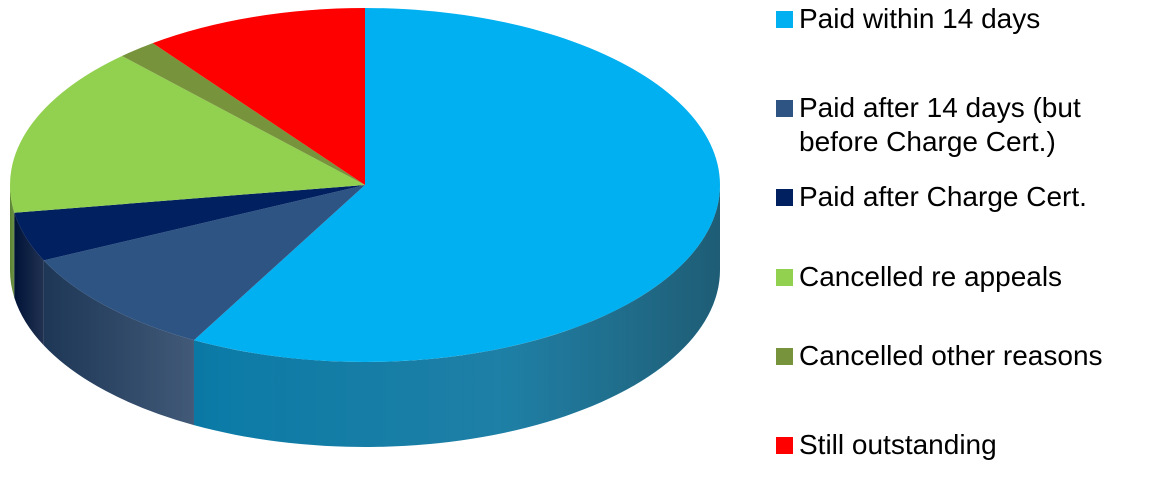 This screenshot has width=1152, height=483. What do you see at coordinates (920, 18) in the screenshot?
I see `legend-label: Paid within 14 days` at bounding box center [920, 18].